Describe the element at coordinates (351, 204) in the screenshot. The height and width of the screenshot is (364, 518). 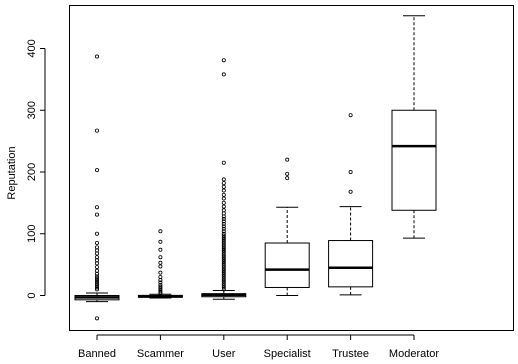
I see `box-trustee` at that location.